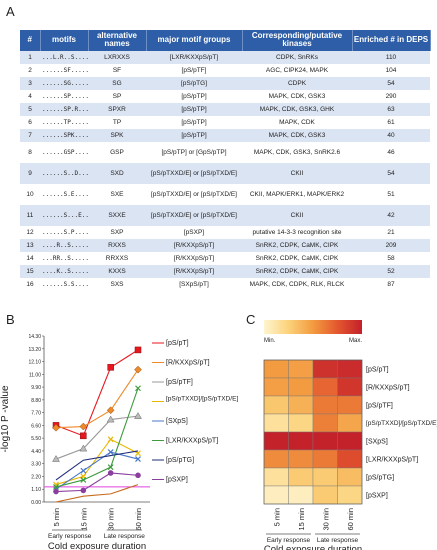  Describe the element at coordinates (297, 70) in the screenshot. I see `table-cell-kinases: AGC, CIPK24, MAPK` at that location.